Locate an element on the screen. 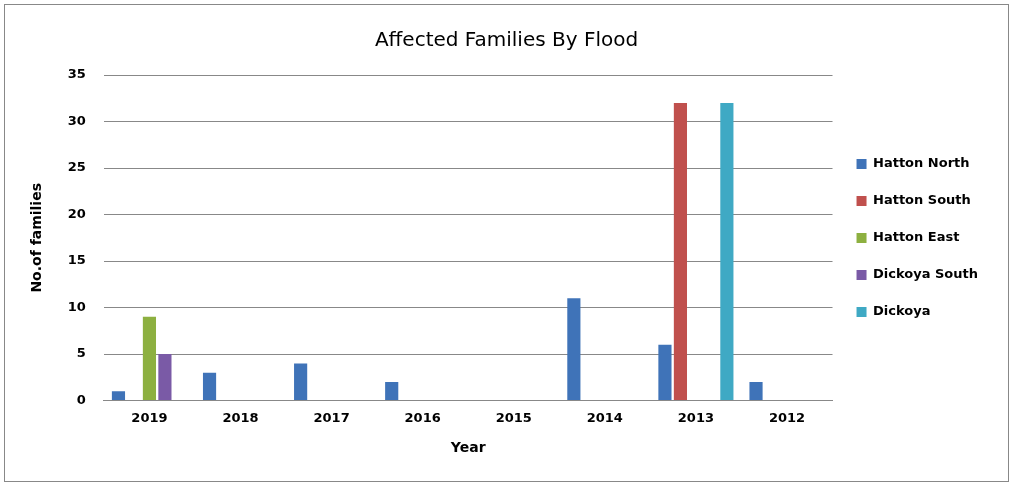  x-tick-label: 2019 is located at coordinates (149, 417).